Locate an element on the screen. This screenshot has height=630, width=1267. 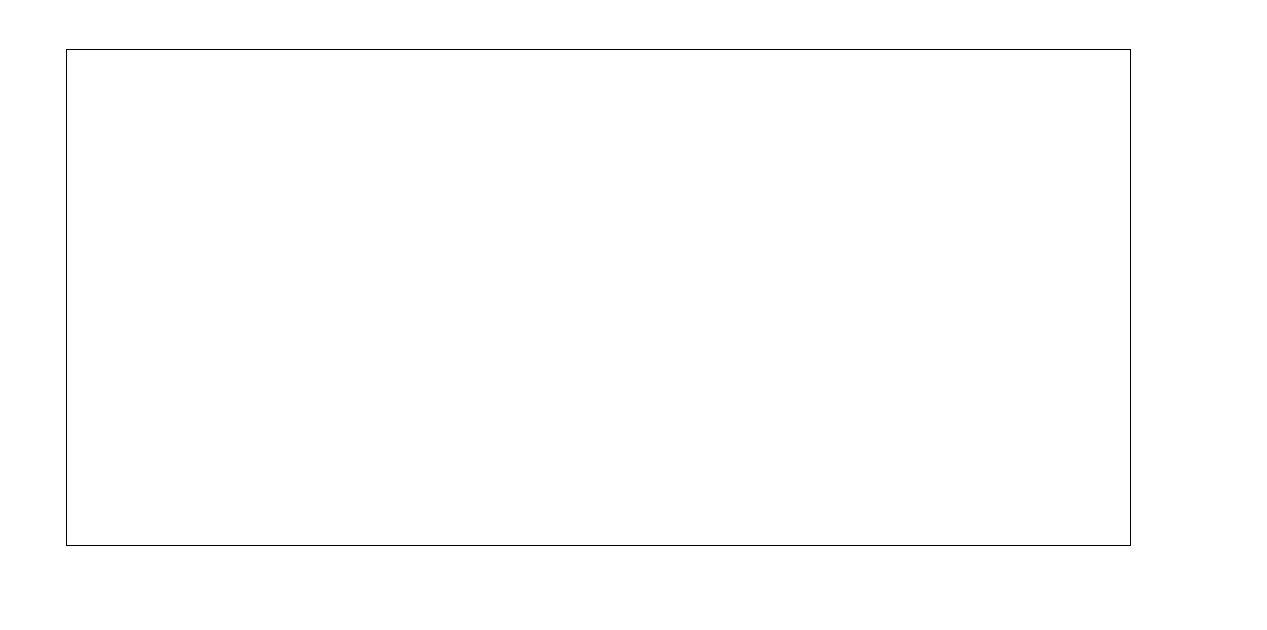
colorbar-canvas is located at coordinates (1184, 299).